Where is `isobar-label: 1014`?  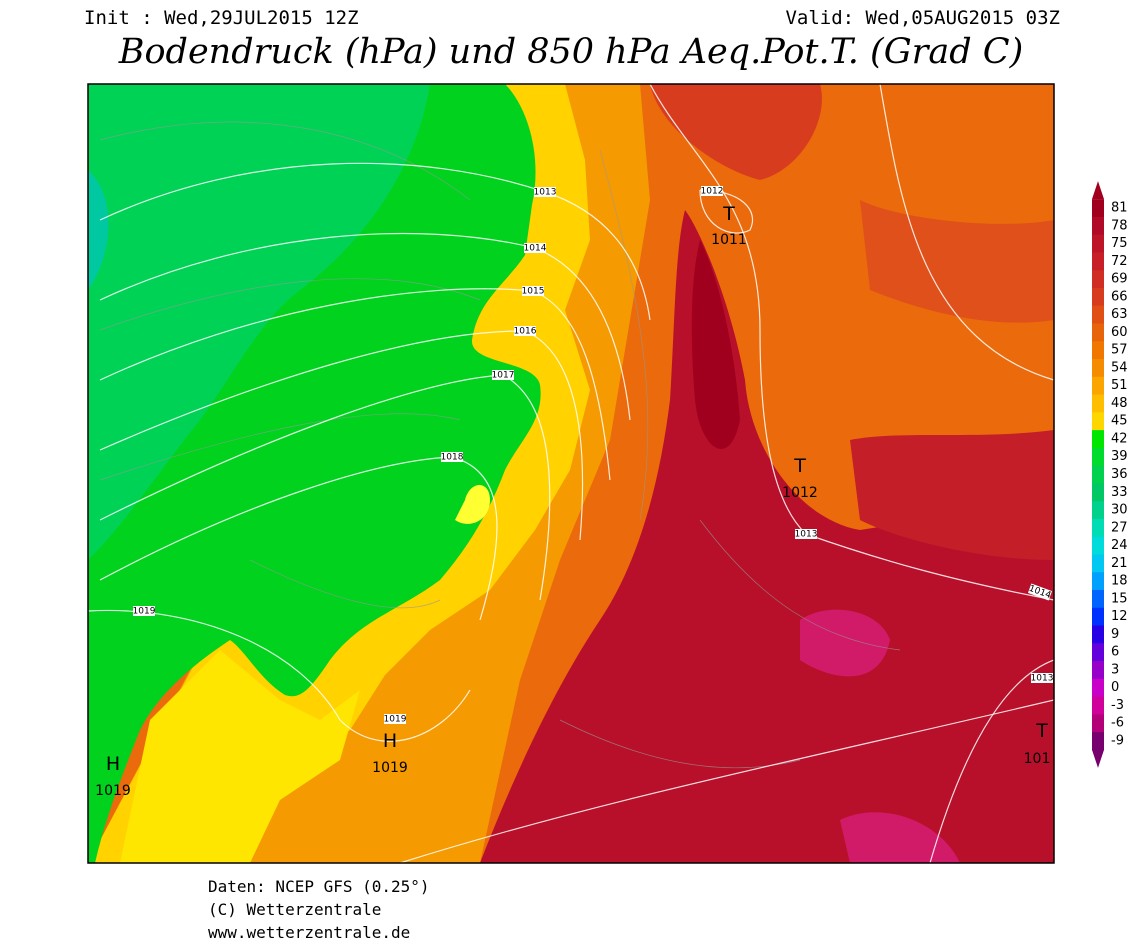
isobar-label: 1014 is located at coordinates (535, 248).